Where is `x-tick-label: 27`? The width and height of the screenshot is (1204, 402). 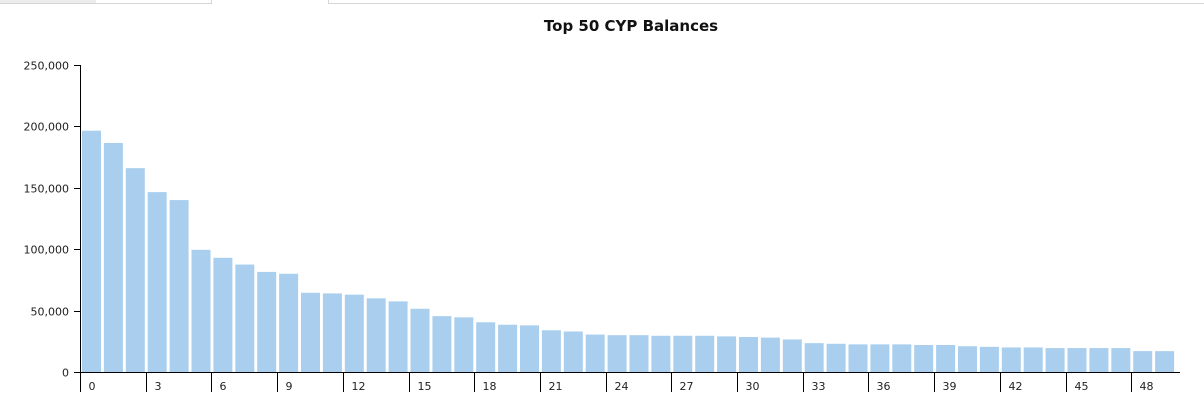 x-tick-label: 27 is located at coordinates (687, 386).